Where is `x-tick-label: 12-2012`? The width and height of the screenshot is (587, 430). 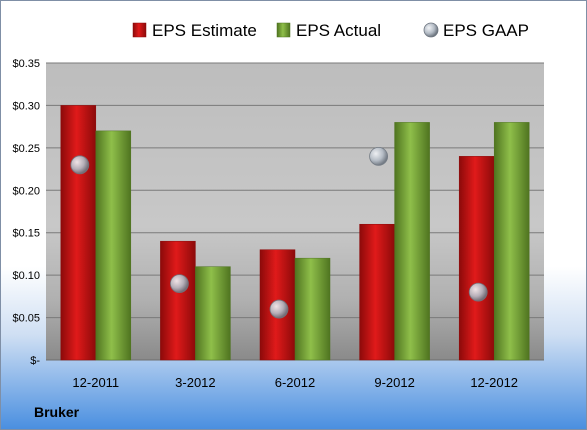
x-tick-label: 12-2012 is located at coordinates (494, 382).